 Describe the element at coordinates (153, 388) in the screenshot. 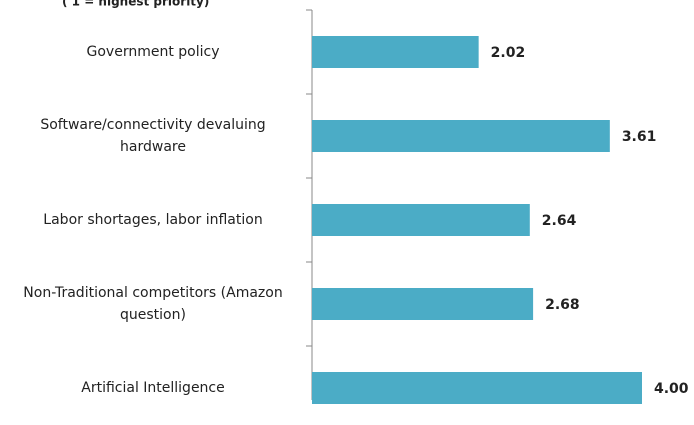

I see `y-tick-label: Artificial Intelligence` at that location.